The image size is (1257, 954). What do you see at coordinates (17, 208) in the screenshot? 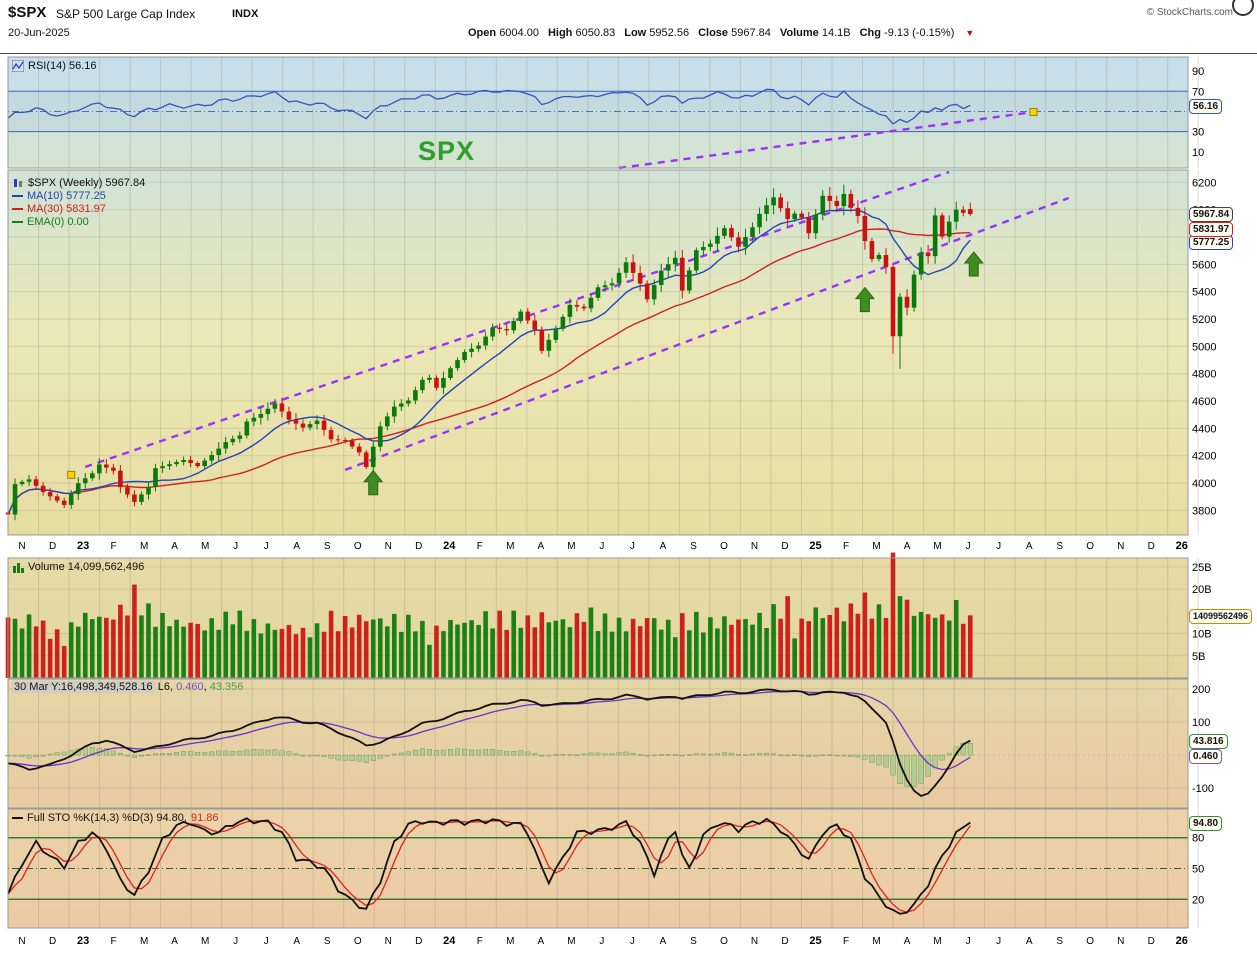
I see `ma30-swatch` at bounding box center [17, 208].